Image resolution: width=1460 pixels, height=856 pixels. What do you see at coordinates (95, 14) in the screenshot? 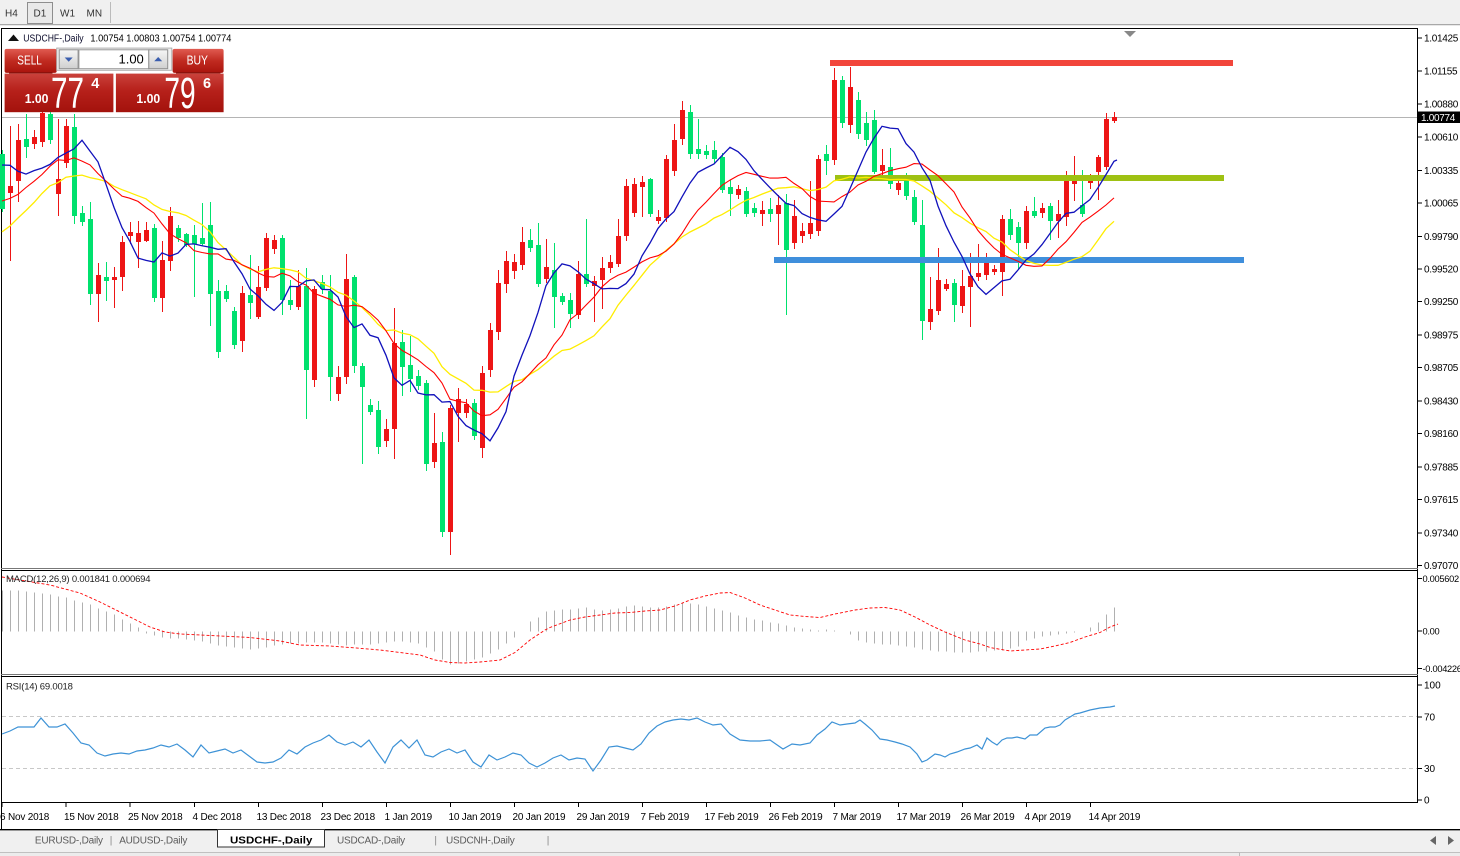
I see `svg-text: MN` at bounding box center [95, 14].